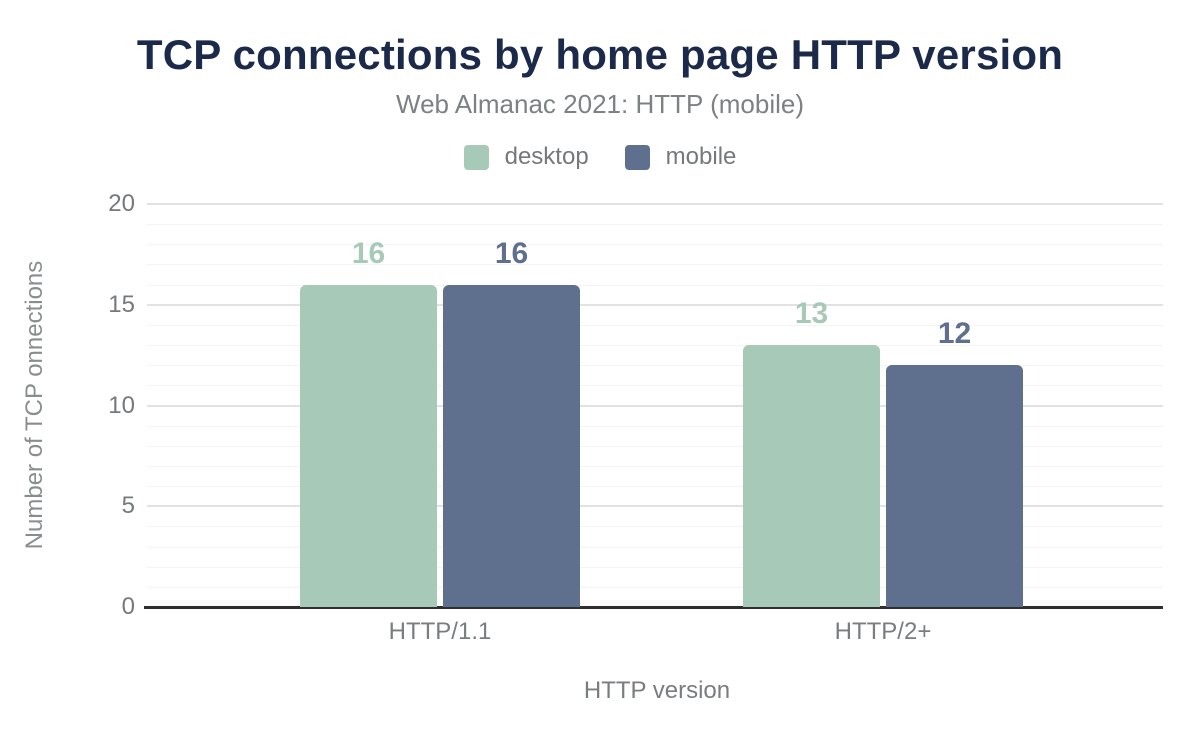 The height and width of the screenshot is (742, 1200). I want to click on y-tick-label: 20, so click(121, 203).